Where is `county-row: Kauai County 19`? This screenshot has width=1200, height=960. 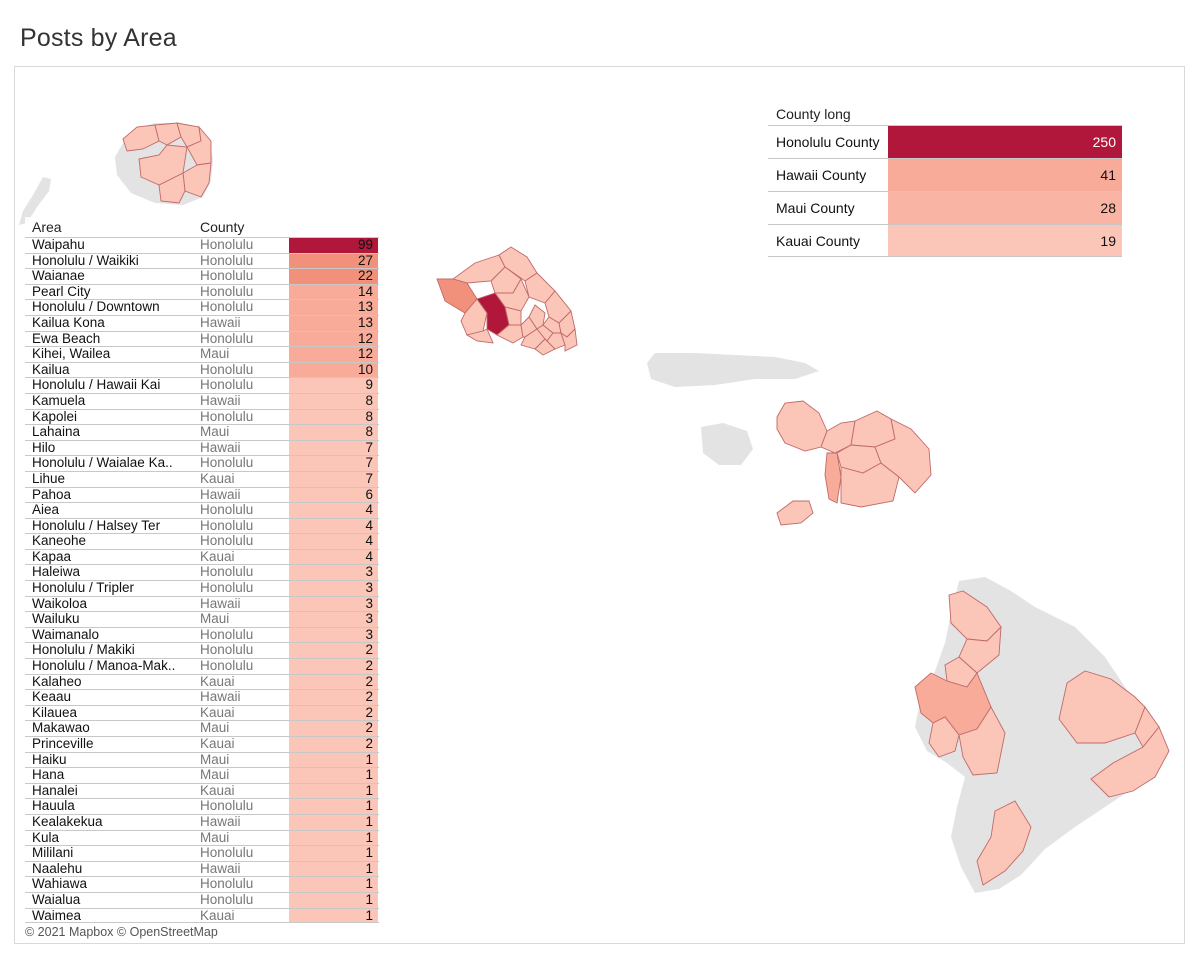
county-row: Kauai County 19 is located at coordinates (945, 240).